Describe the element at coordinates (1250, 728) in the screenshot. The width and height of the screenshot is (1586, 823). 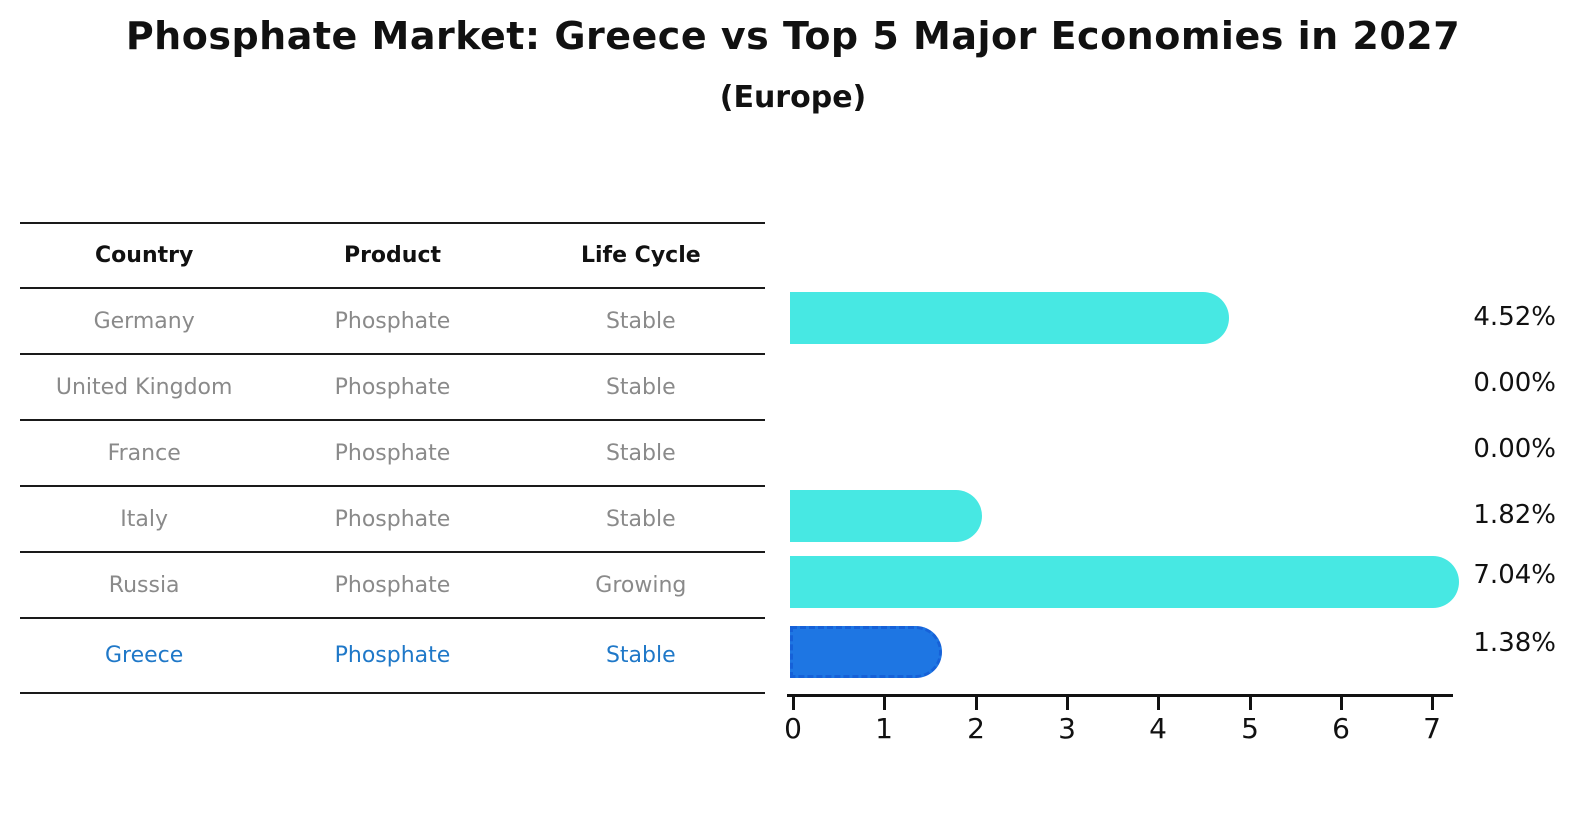
I see `x-axis-tick-label: 5` at that location.